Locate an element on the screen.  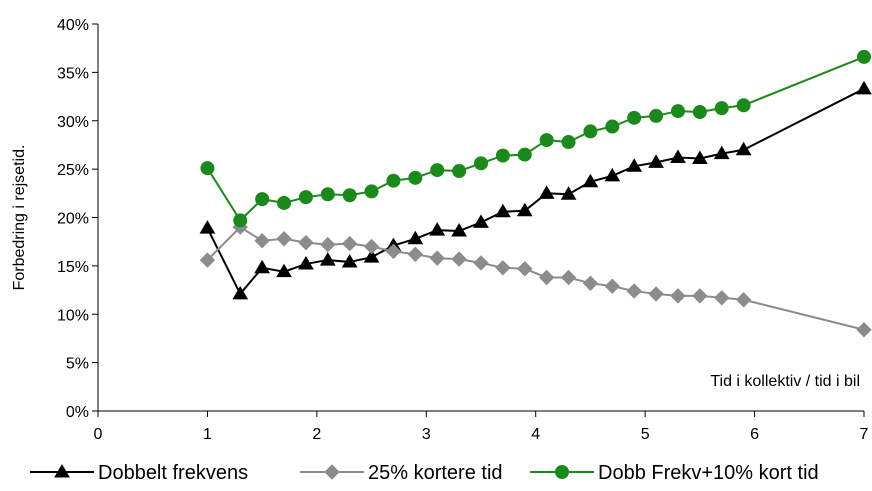
legend-item: Dobb Frekv+10% kort tid is located at coordinates (674, 473).